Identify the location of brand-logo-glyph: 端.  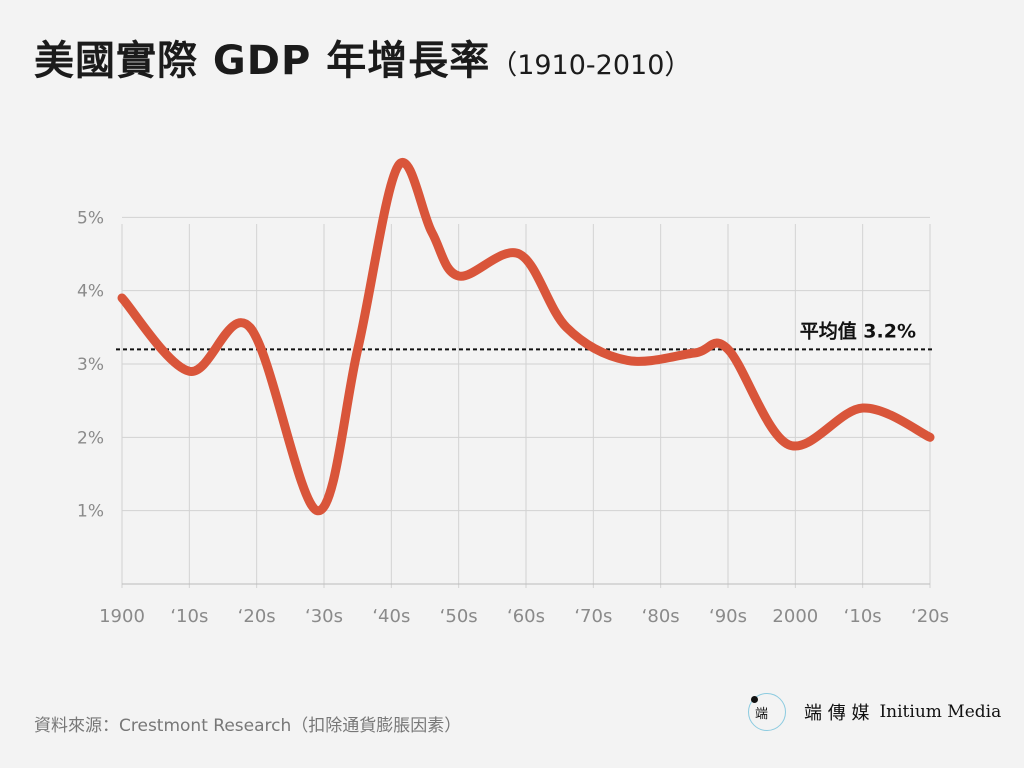
(762, 714).